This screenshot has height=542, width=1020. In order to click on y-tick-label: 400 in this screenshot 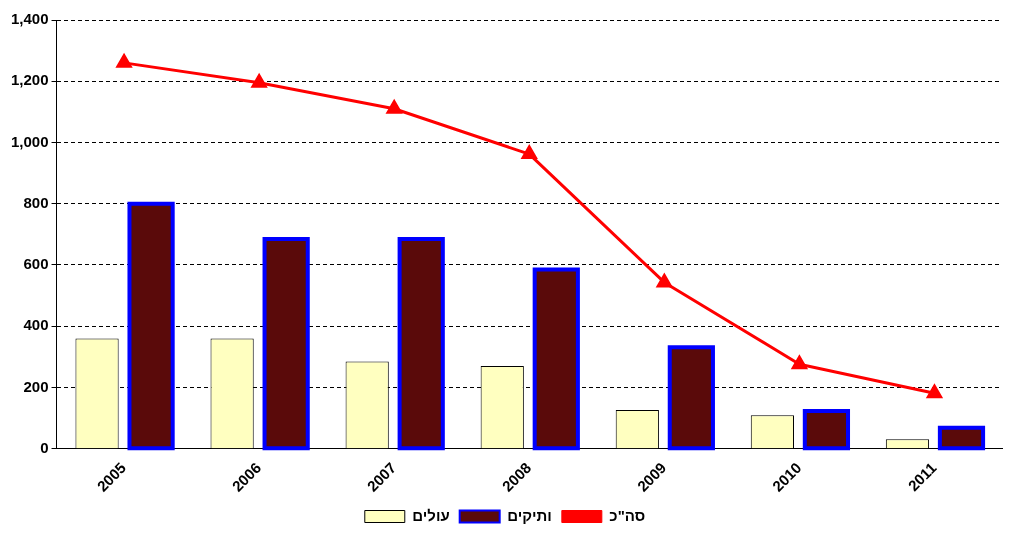, I will do `click(36, 325)`.